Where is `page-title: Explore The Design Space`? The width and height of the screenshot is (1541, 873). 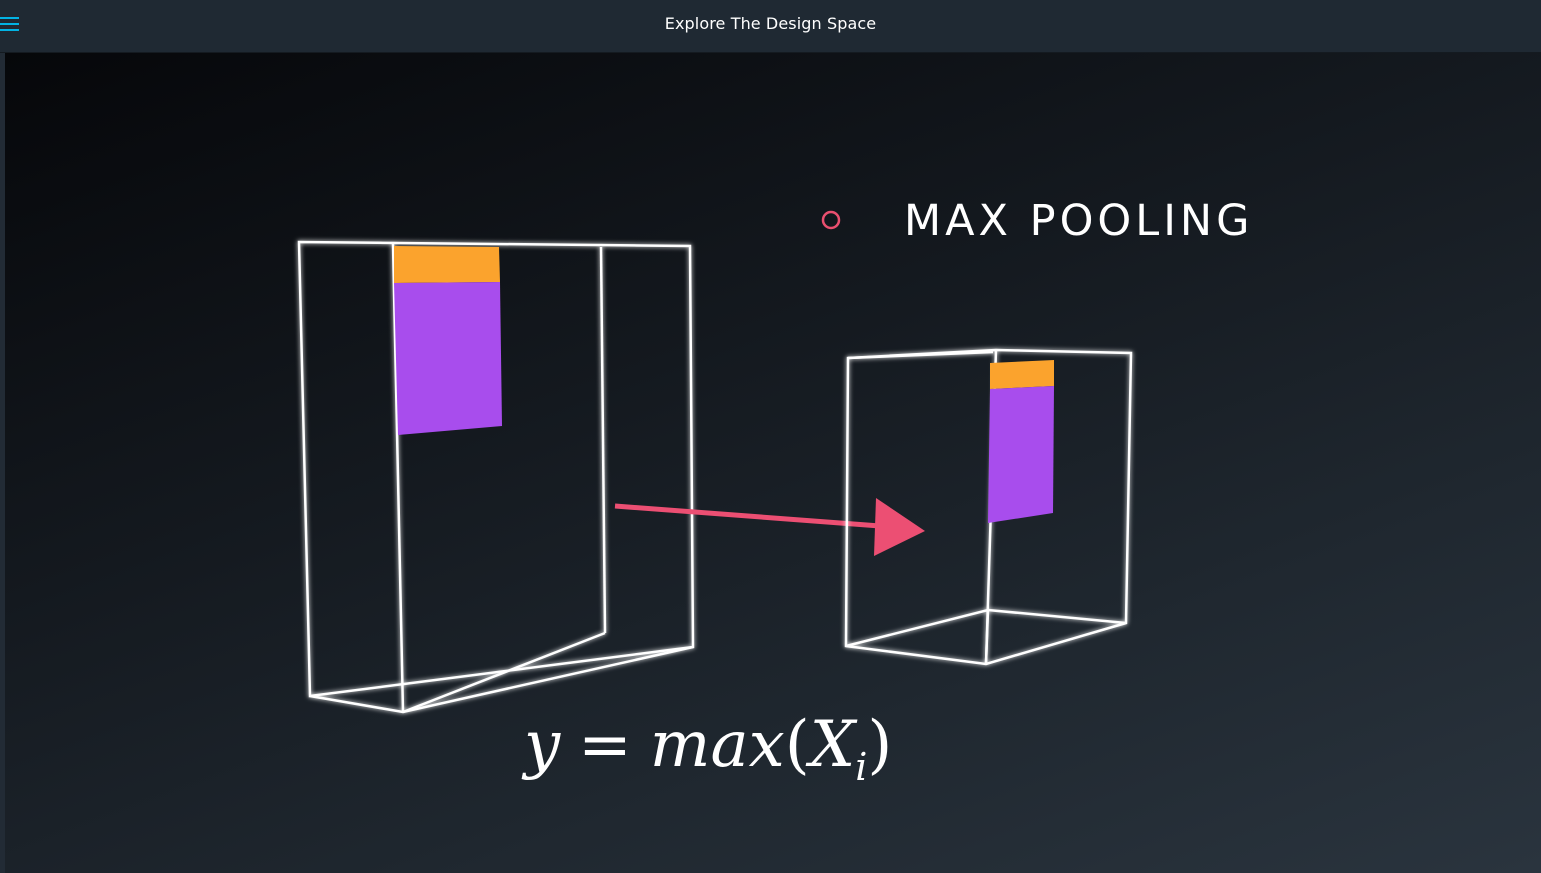
page-title: Explore The Design Space is located at coordinates (770, 23).